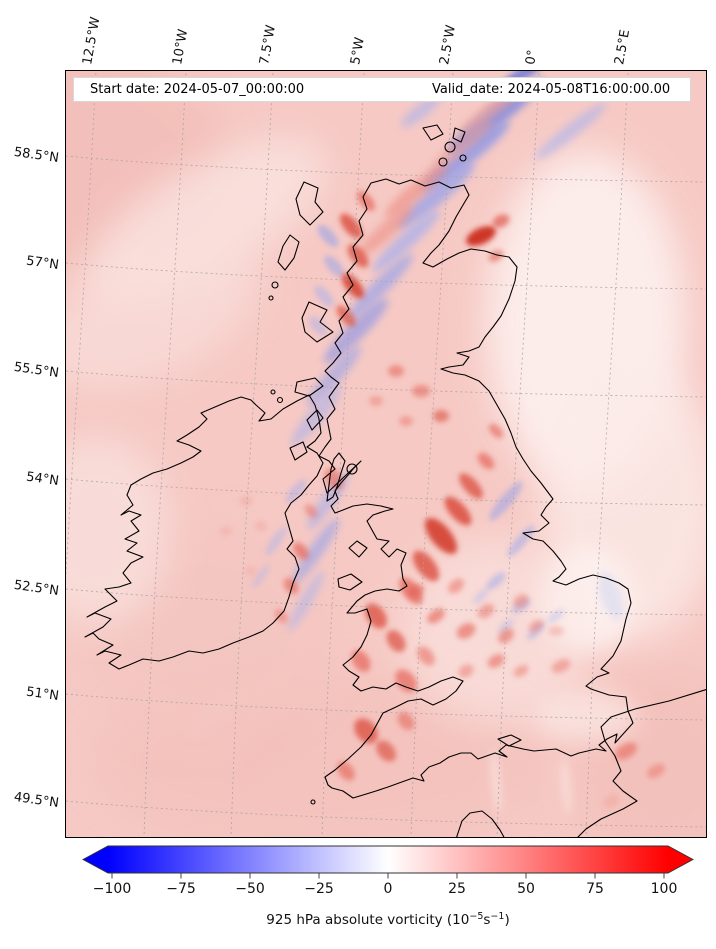 The width and height of the screenshot is (716, 949). Describe the element at coordinates (36, 155) in the screenshot. I see `lat-label-58p5n: 58.5°N` at that location.